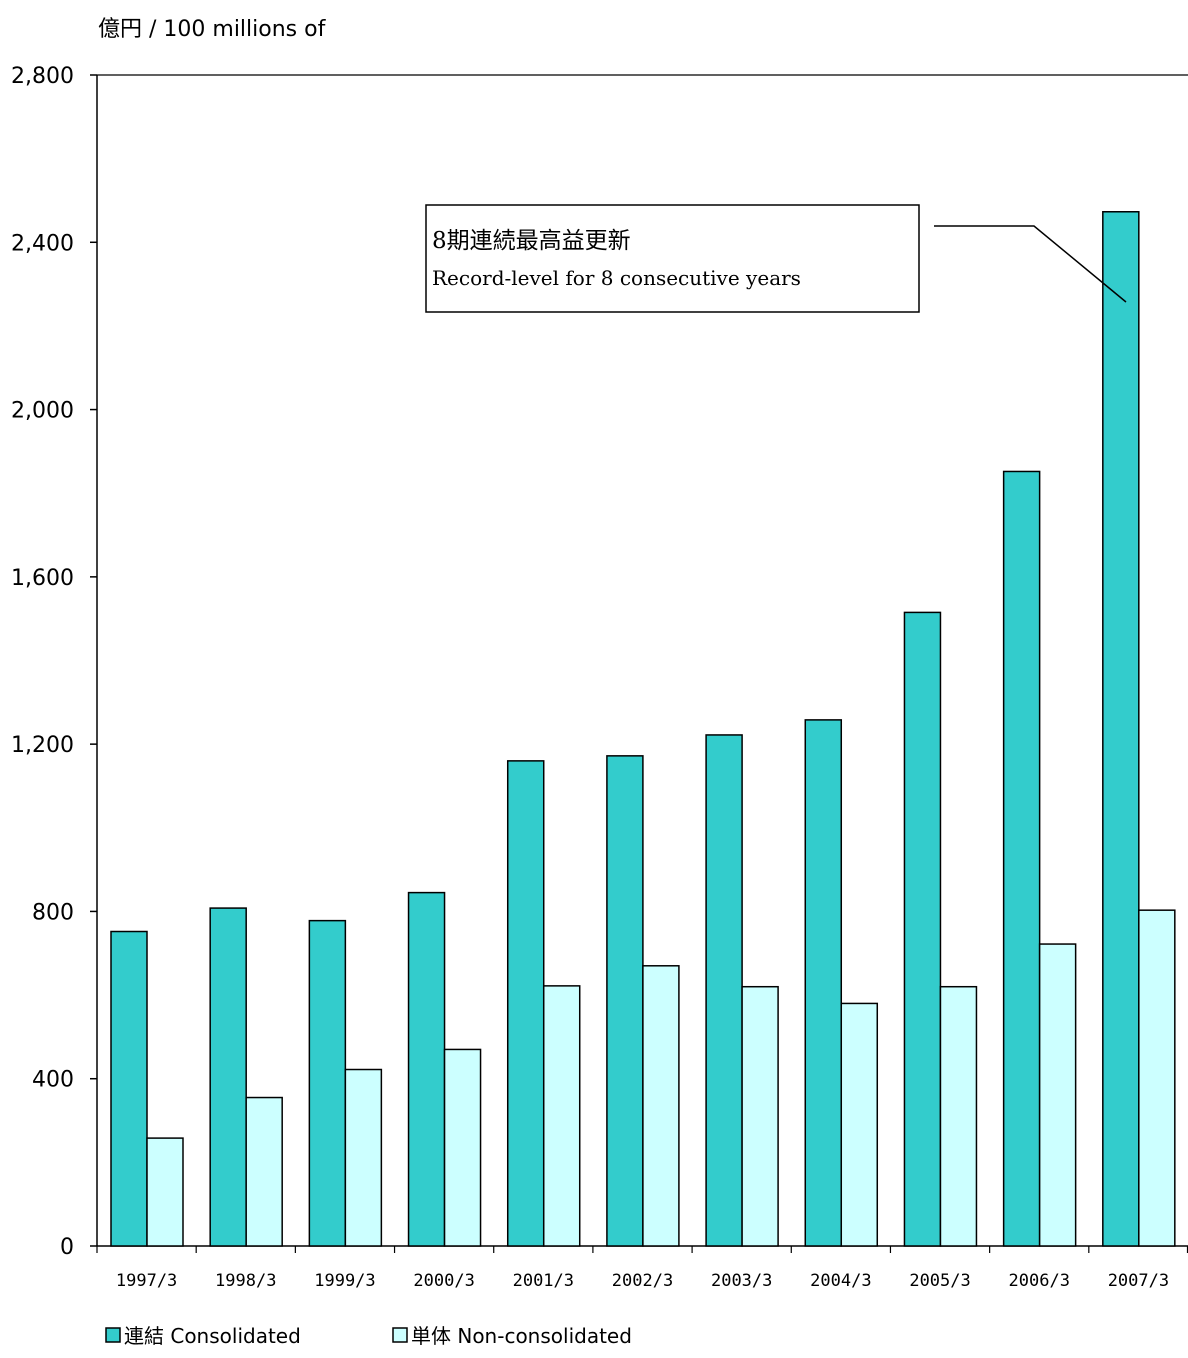 Image resolution: width=1188 pixels, height=1358 pixels. Describe the element at coordinates (344, 1281) in the screenshot. I see `x-tick-label: 1999/3` at that location.